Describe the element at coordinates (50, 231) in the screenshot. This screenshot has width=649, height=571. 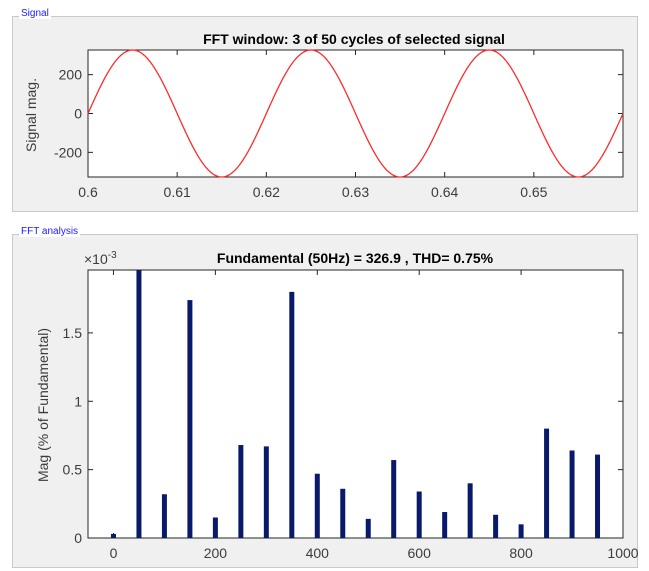
I see `fft-panel-title: FFT analysis` at that location.